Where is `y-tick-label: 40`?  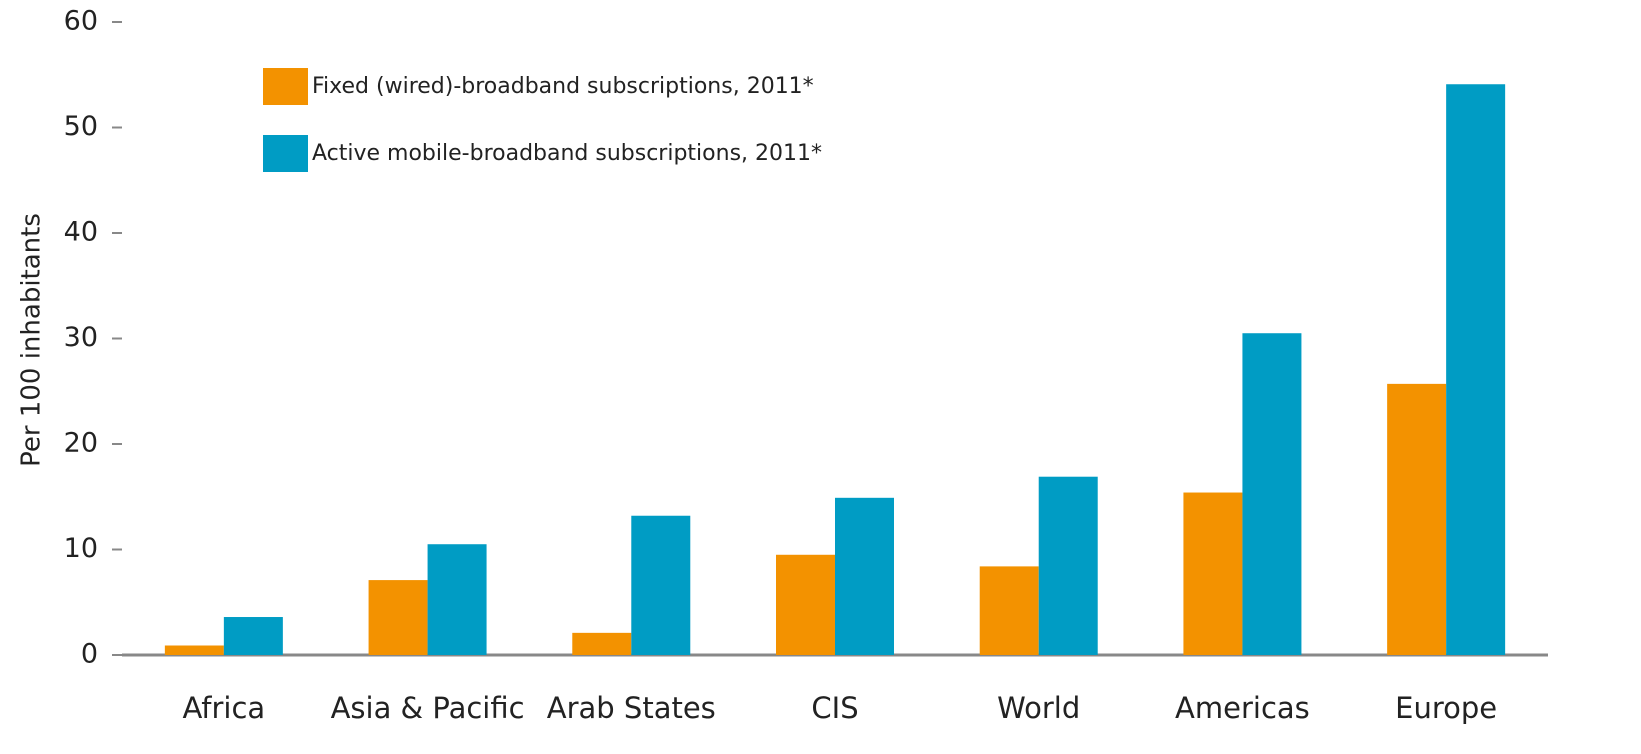 y-tick-label: 40 is located at coordinates (81, 232).